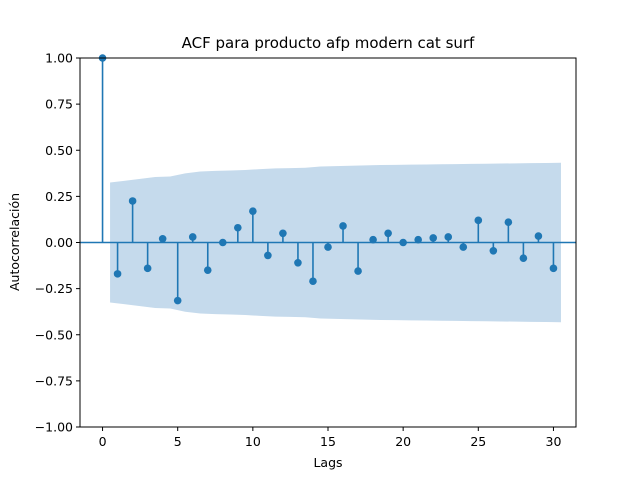 The image size is (640, 480). Describe the element at coordinates (14, 242) in the screenshot. I see `y-axis-label: Autocorrelación` at that location.